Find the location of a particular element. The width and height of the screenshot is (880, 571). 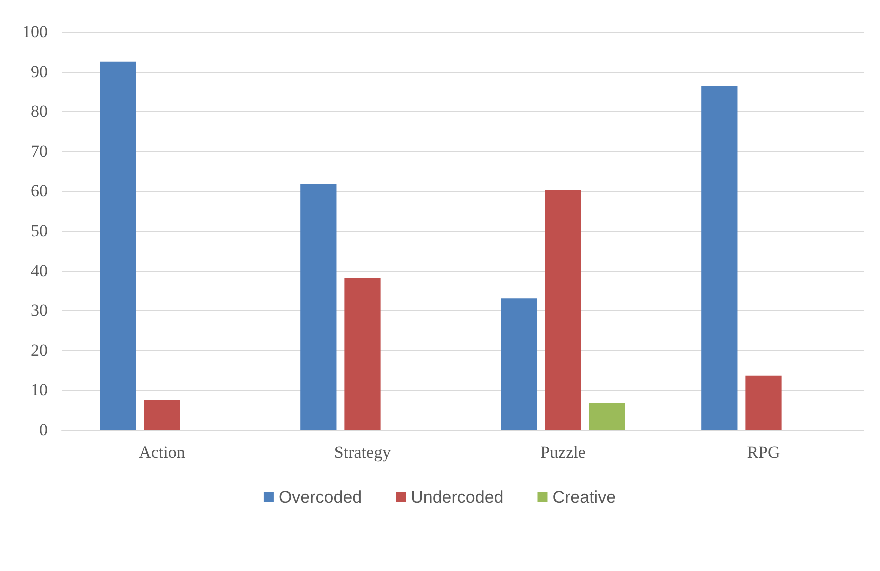

y-tick-label: 100 is located at coordinates (35, 32).